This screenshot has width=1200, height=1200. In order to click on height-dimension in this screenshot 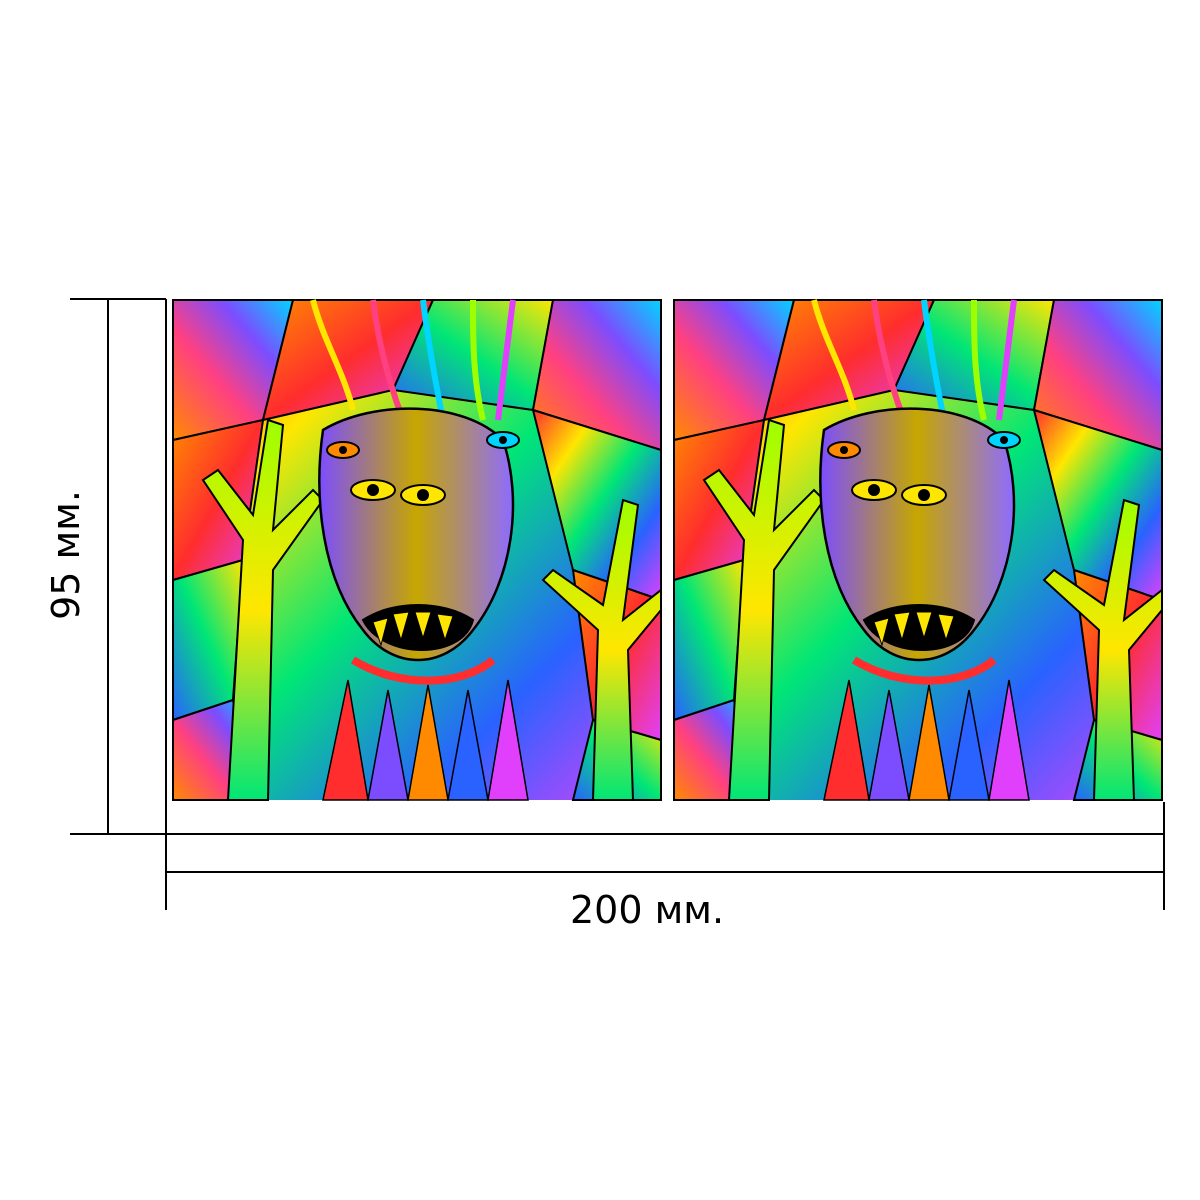, I will do `click(118, 566)`.